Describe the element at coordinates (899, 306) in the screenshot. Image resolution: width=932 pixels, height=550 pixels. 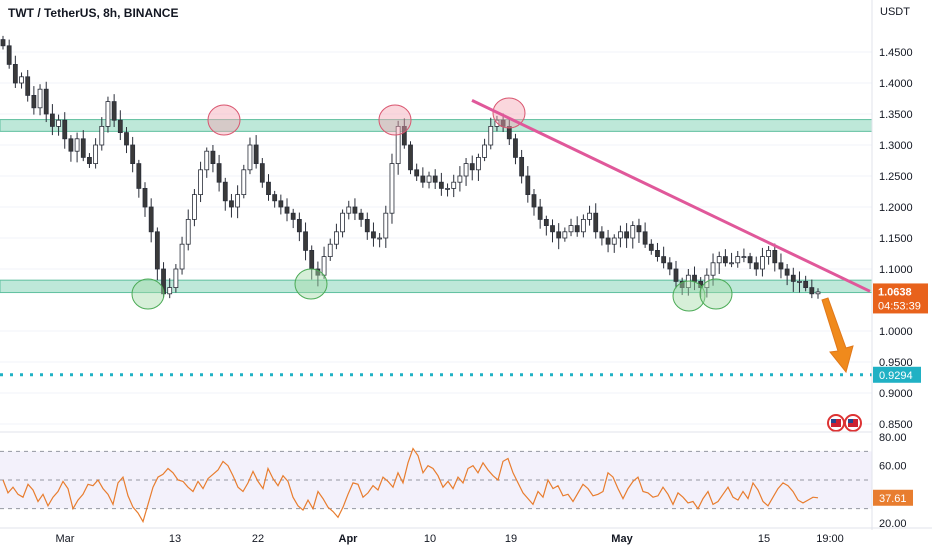
I see `countdown-label: 04:53:39` at that location.